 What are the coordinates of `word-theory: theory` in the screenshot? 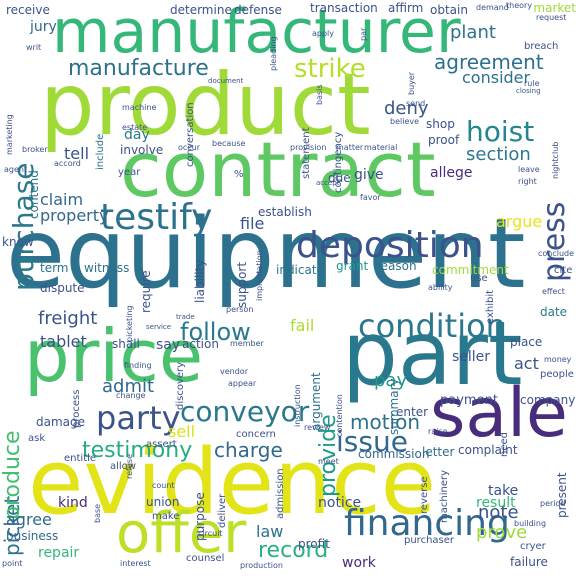 It's located at (519, 5).